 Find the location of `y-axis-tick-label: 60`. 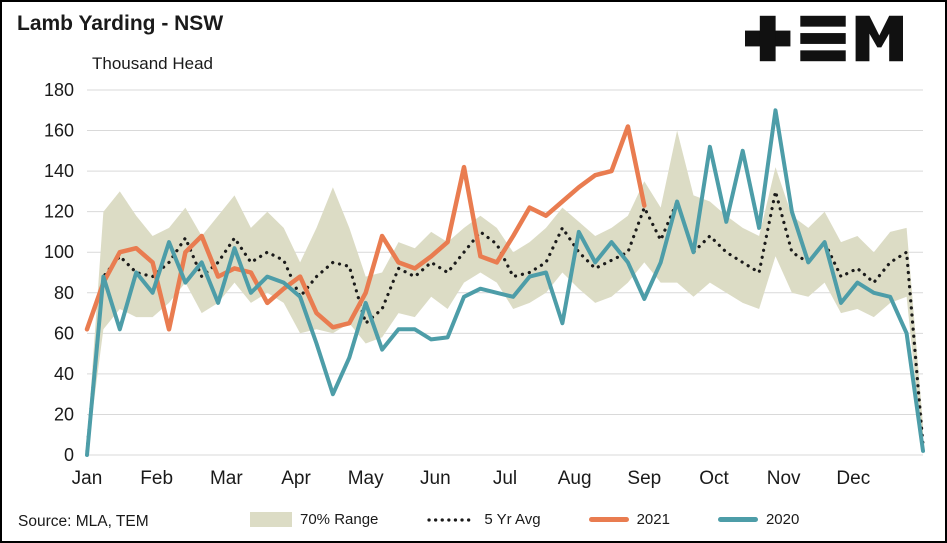

y-axis-tick-label: 60 is located at coordinates (64, 333).